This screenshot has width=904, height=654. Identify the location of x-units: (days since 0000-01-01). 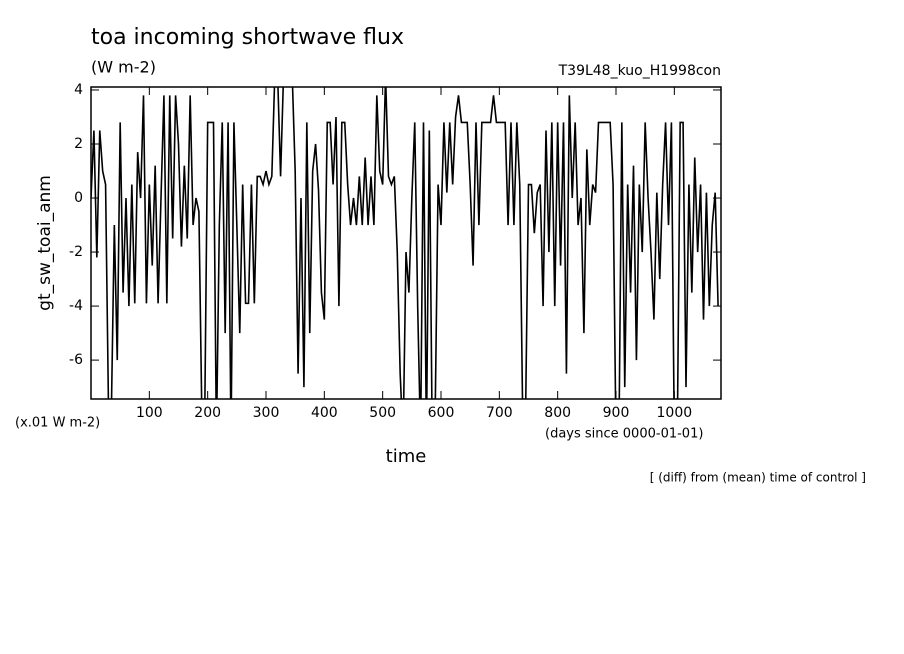
(624, 434).